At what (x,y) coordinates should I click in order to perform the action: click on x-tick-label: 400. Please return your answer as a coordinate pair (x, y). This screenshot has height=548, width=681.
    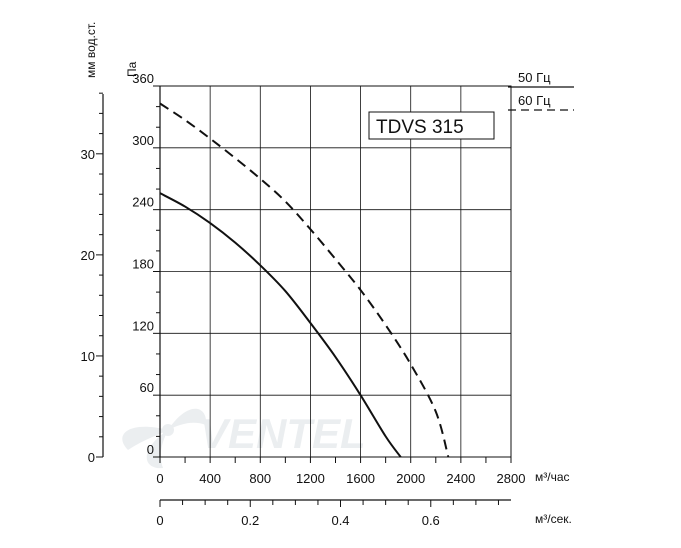
    Looking at the image, I should click on (210, 478).